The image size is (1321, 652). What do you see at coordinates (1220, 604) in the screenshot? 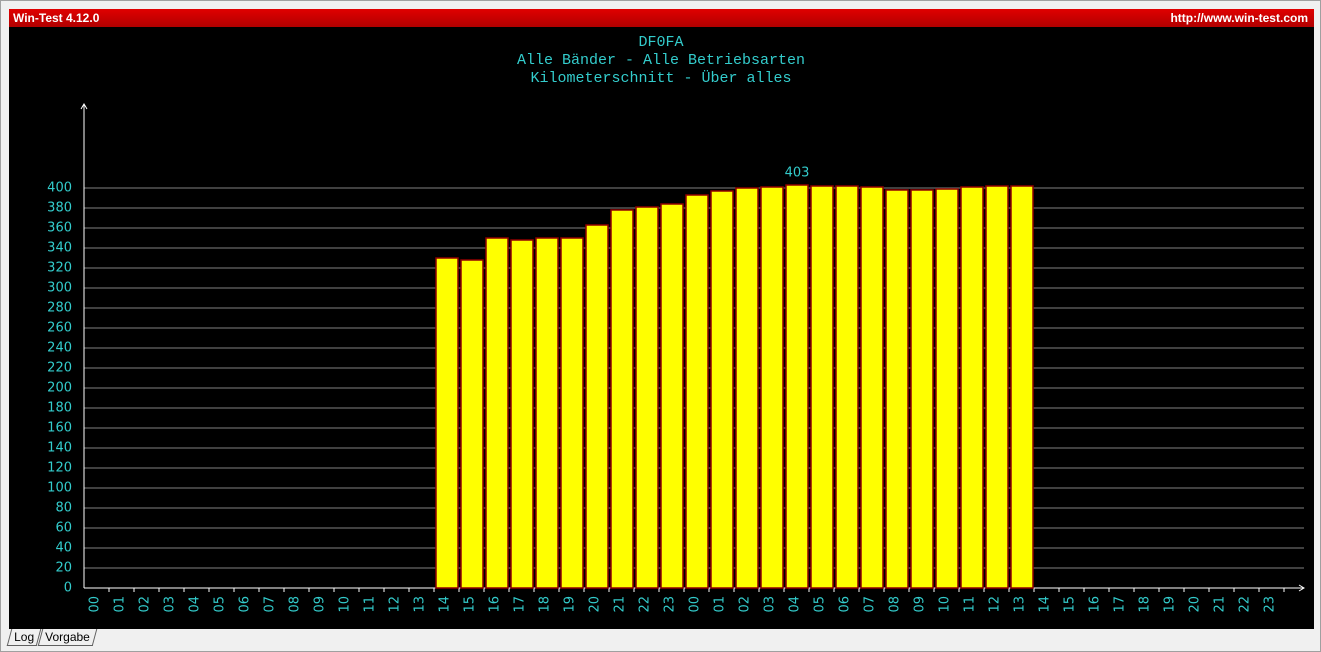
I see `x-tick-label: 21` at bounding box center [1220, 604].